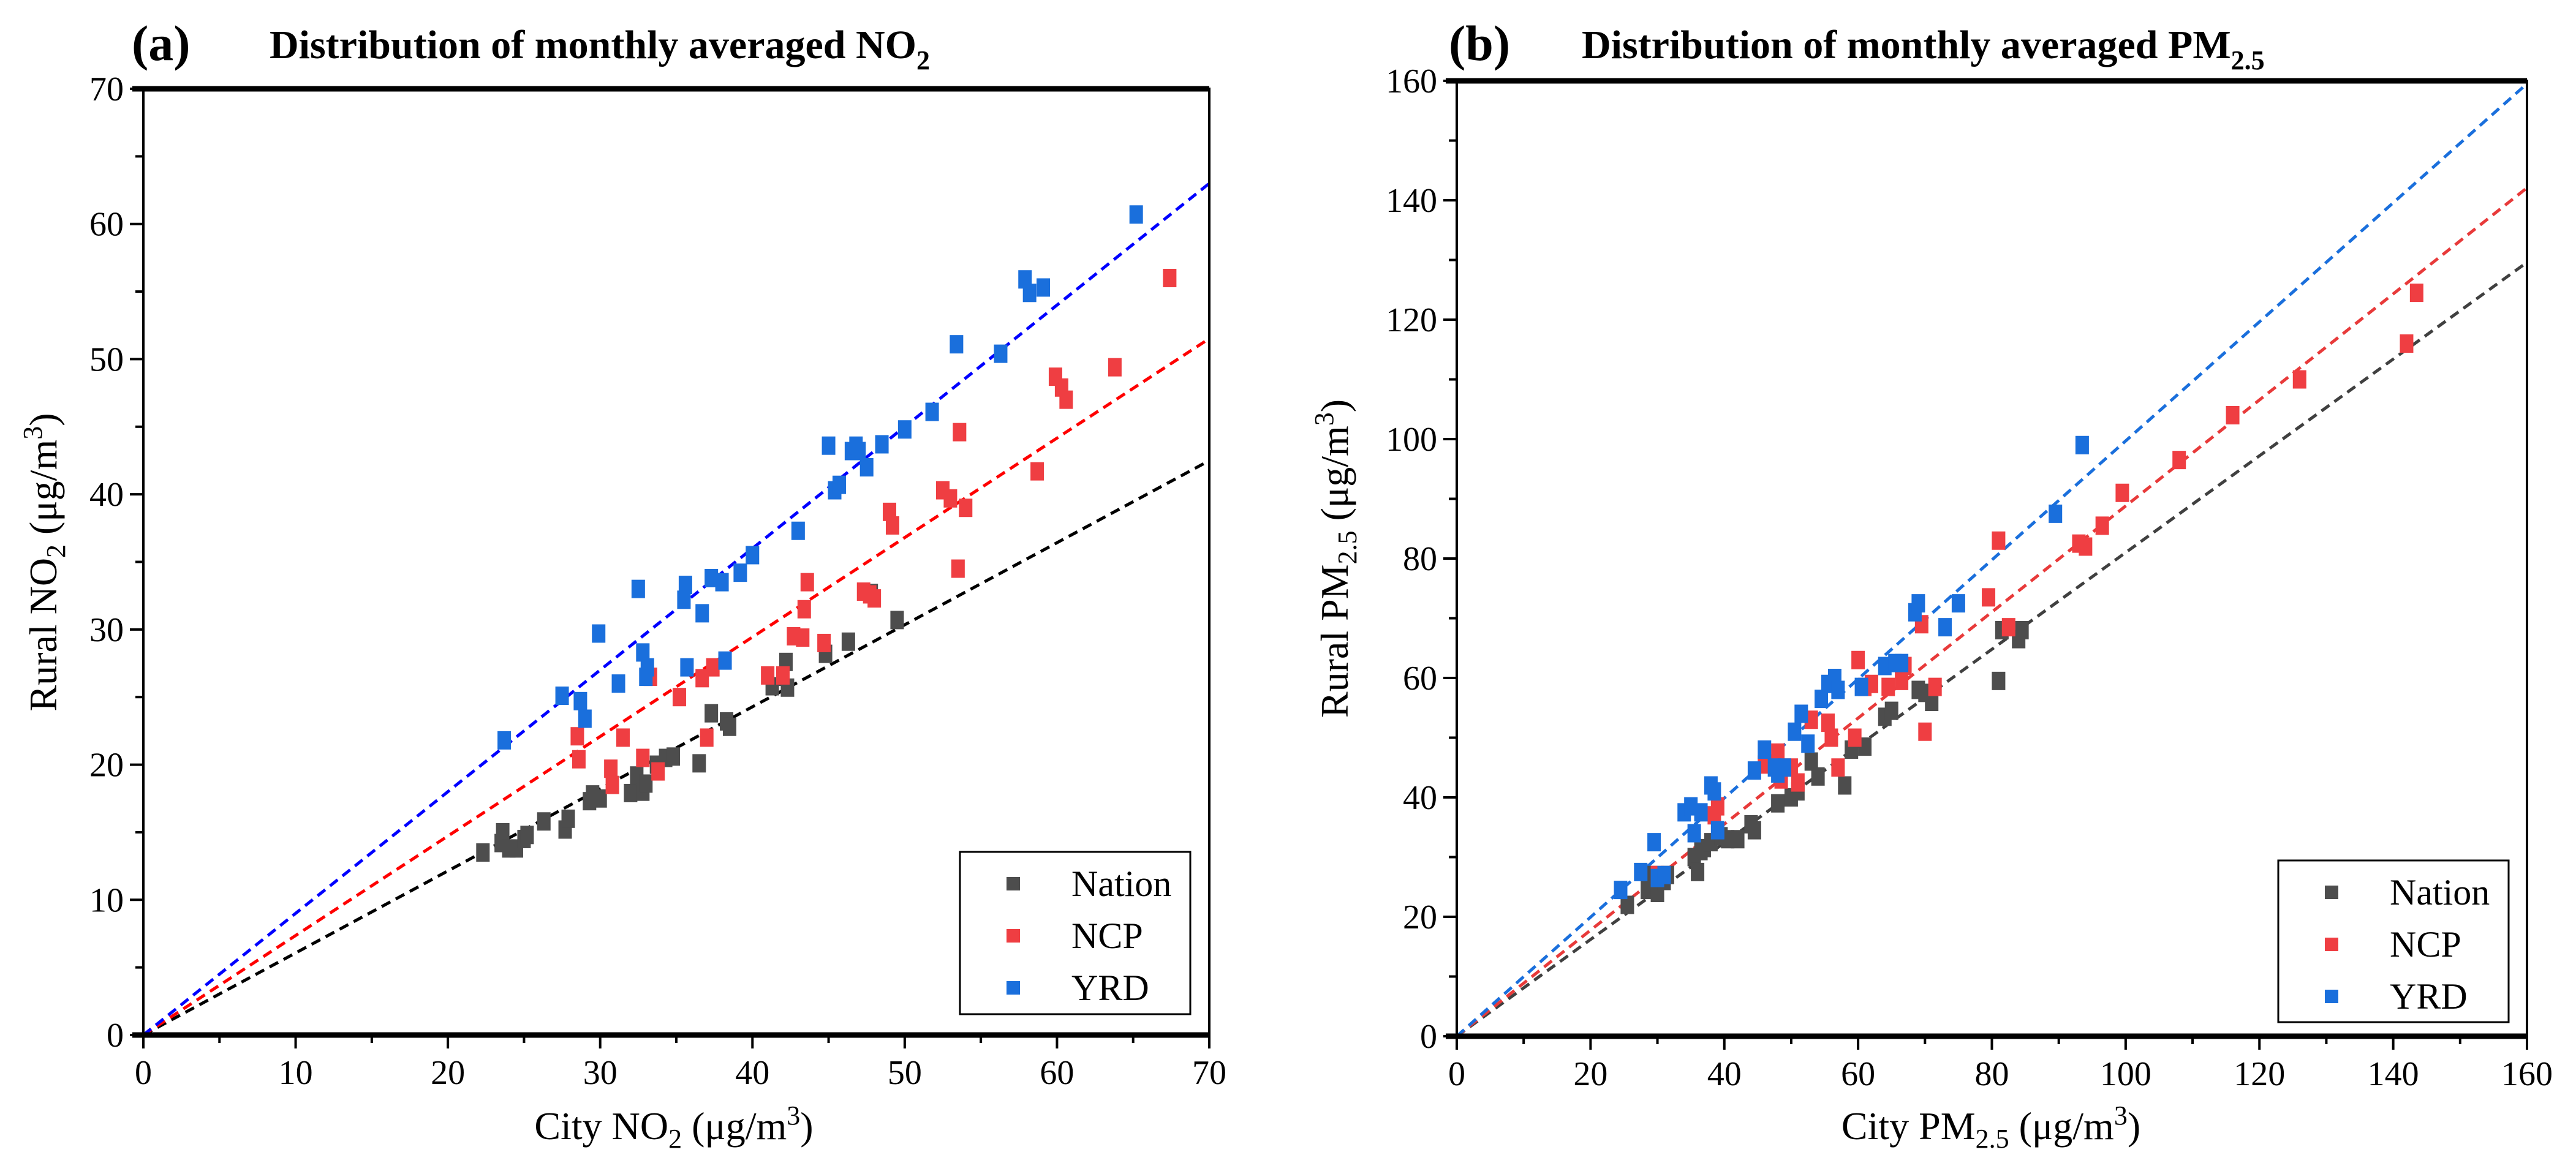 This screenshot has width=2576, height=1163. I want to click on y-tick-label-b: 160, so click(1411, 81).